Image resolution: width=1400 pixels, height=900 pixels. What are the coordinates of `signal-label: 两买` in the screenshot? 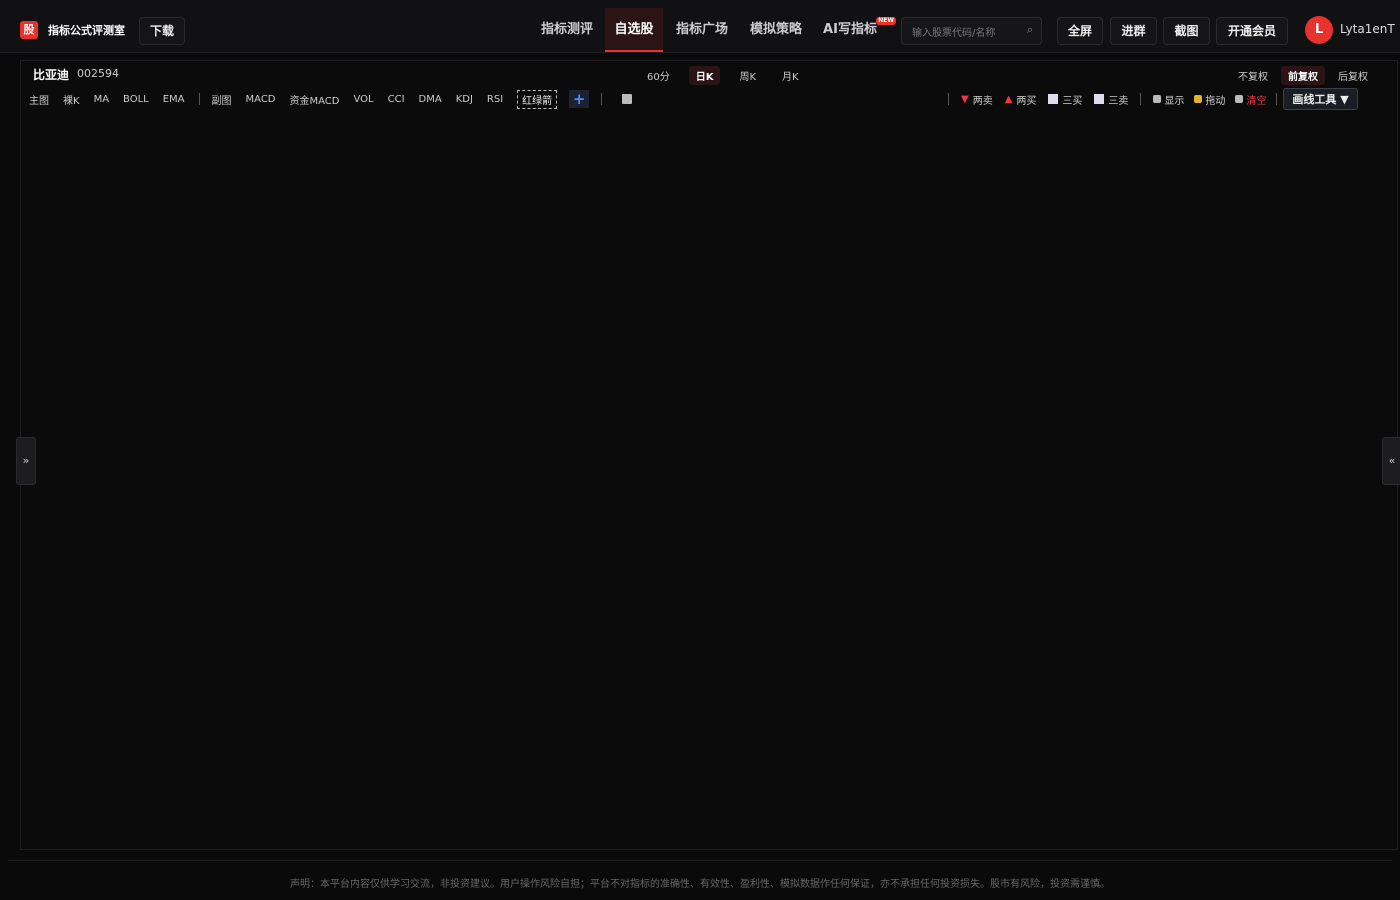 It's located at (1026, 101).